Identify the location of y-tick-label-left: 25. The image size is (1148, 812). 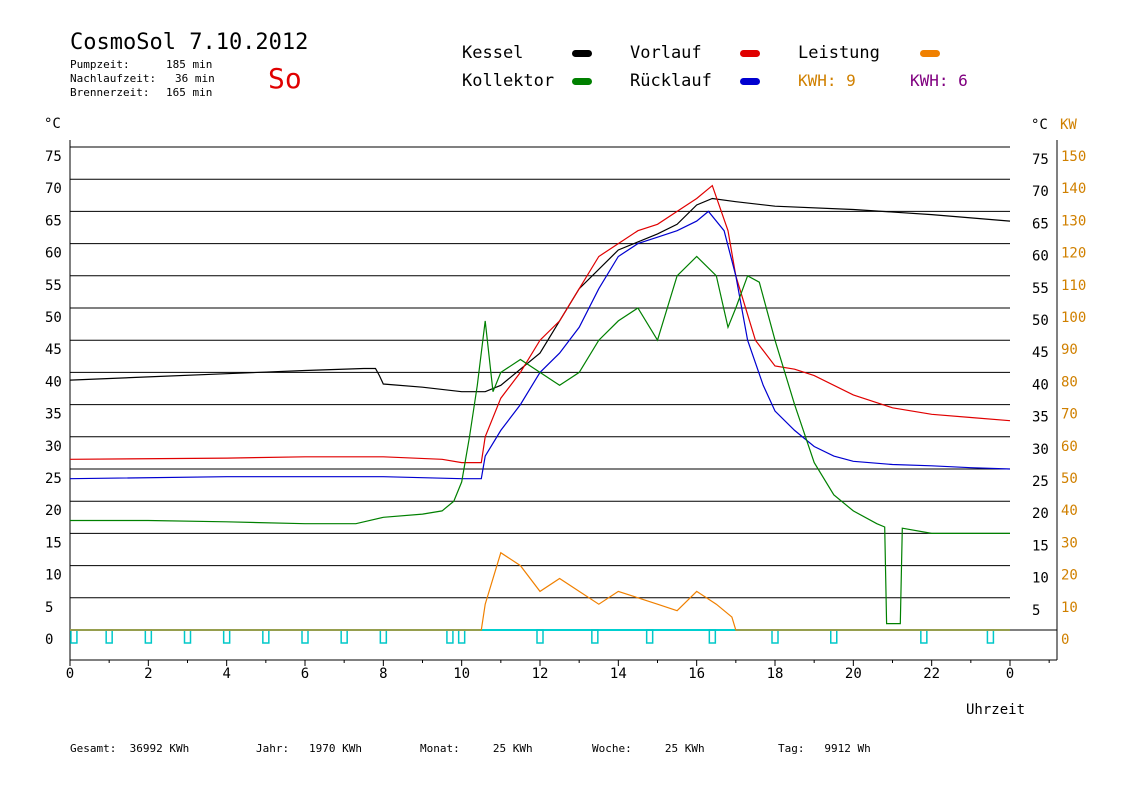
(53, 479).